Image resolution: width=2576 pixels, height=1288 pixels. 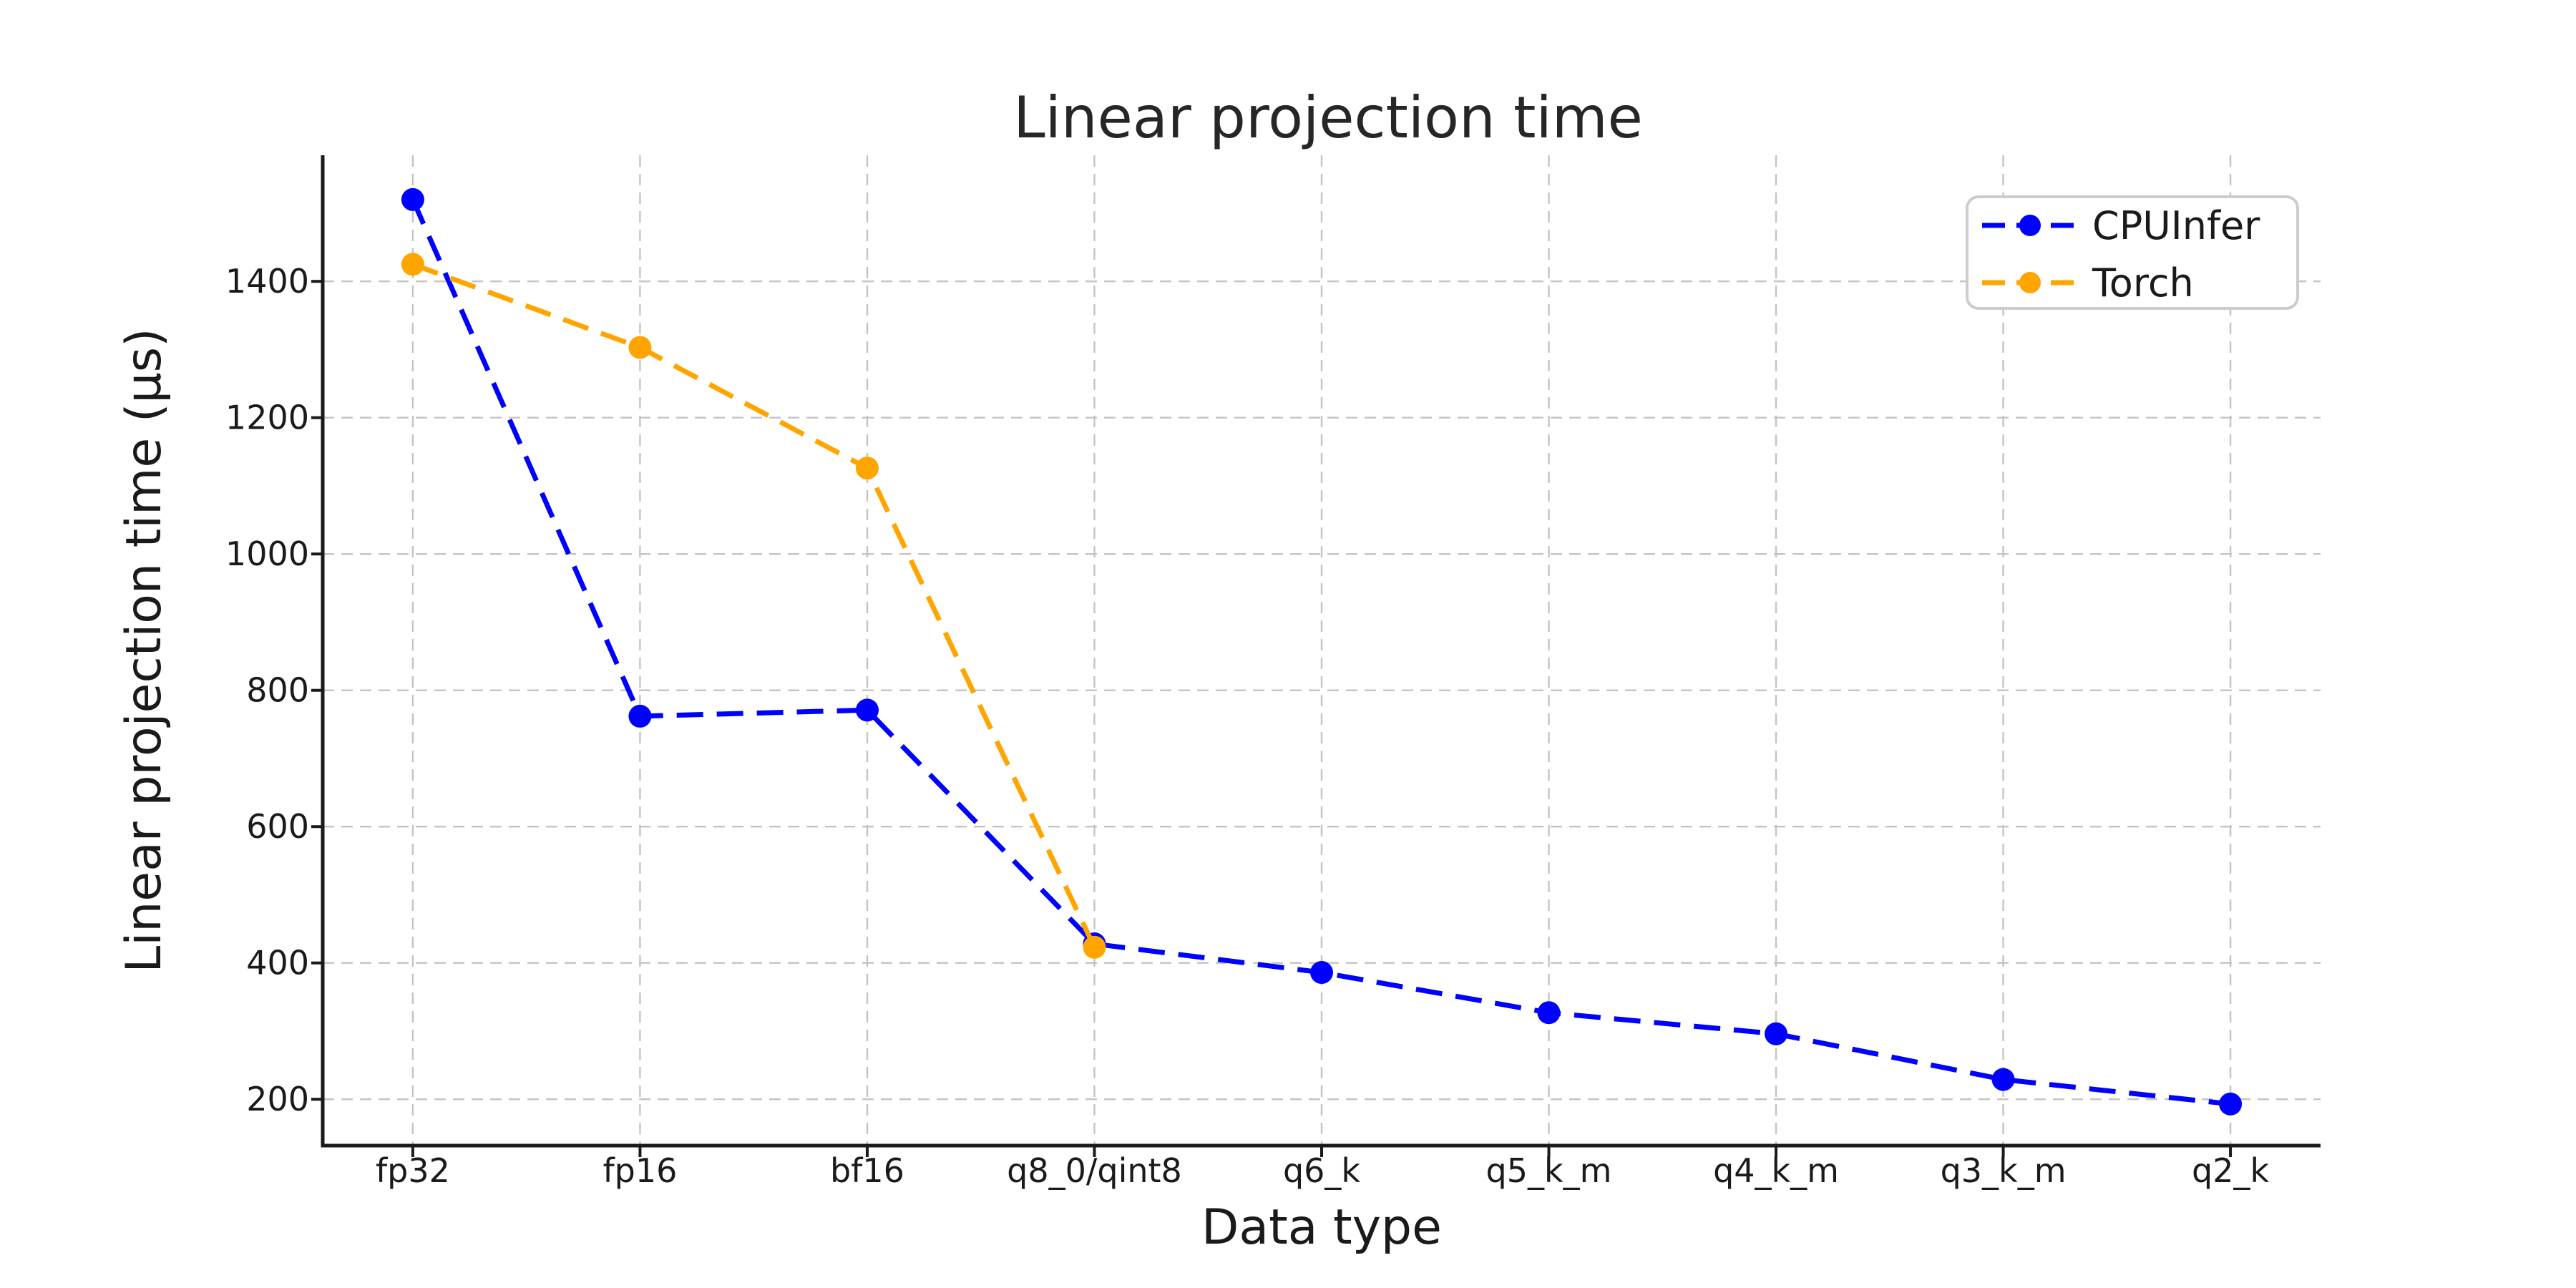 What do you see at coordinates (1321, 1227) in the screenshot?
I see `x-axis-label: Data type` at bounding box center [1321, 1227].